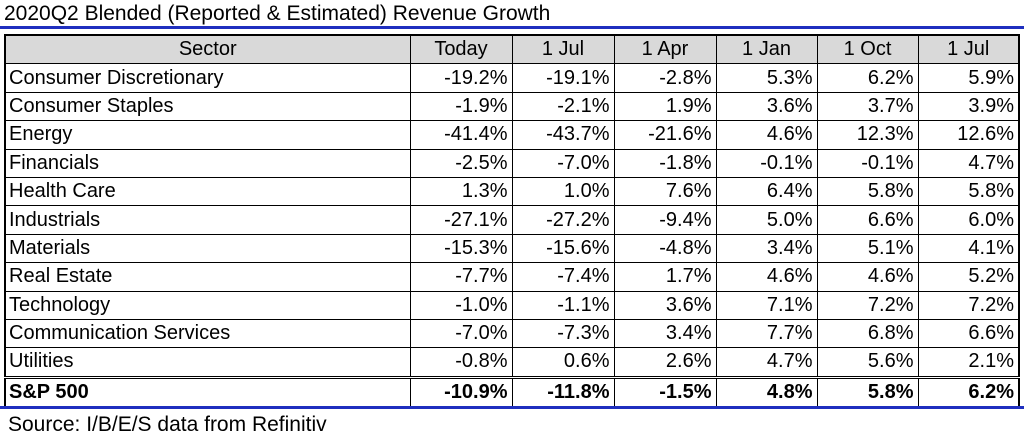 The height and width of the screenshot is (441, 1024). What do you see at coordinates (766, 49) in the screenshot?
I see `column-header: 1 Jan` at bounding box center [766, 49].